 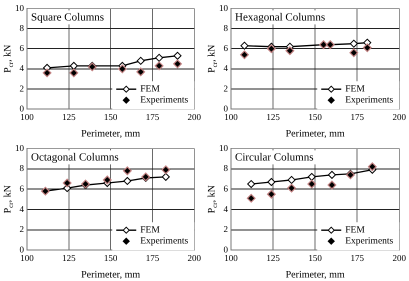 What do you see at coordinates (274, 157) in the screenshot?
I see `chart-title: Circular Columns` at bounding box center [274, 157].